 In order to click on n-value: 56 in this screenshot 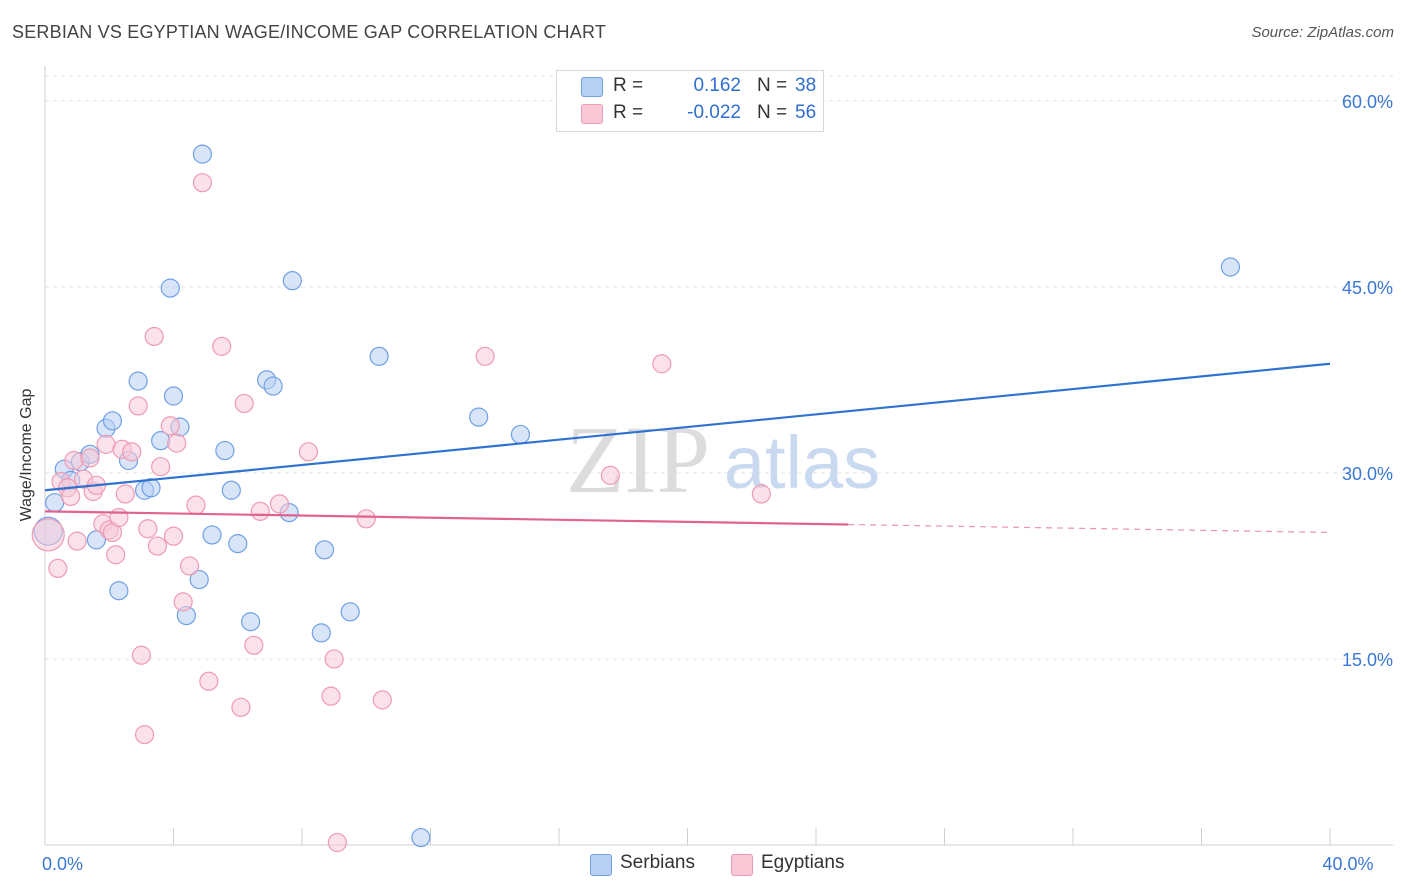, I will do `click(806, 112)`.